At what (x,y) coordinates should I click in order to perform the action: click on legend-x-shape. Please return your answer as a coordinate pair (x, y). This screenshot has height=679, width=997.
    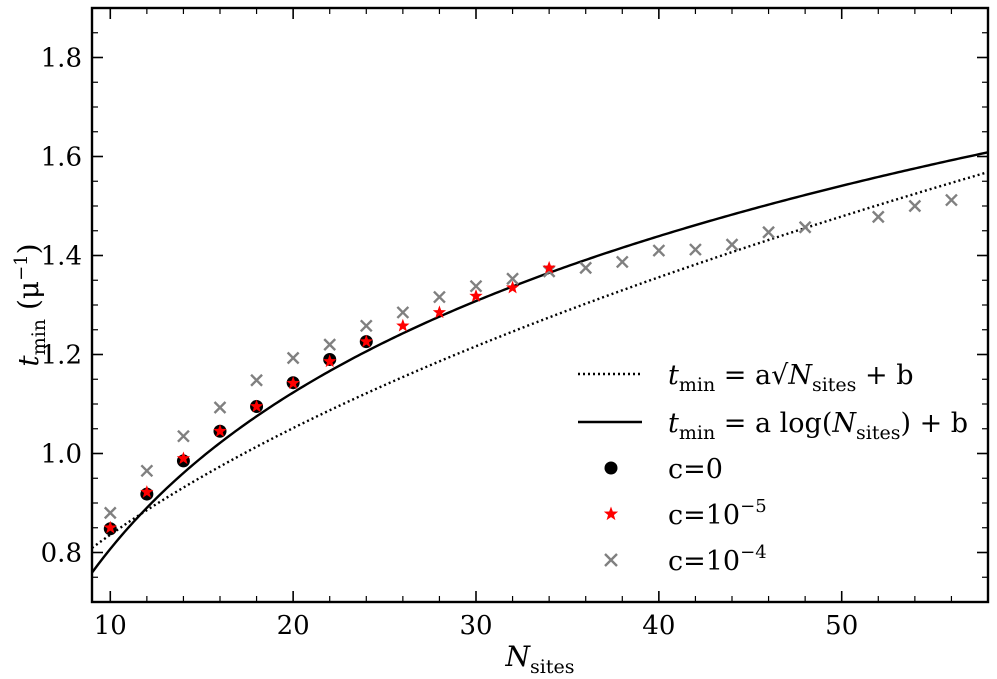
    Looking at the image, I should click on (611, 560).